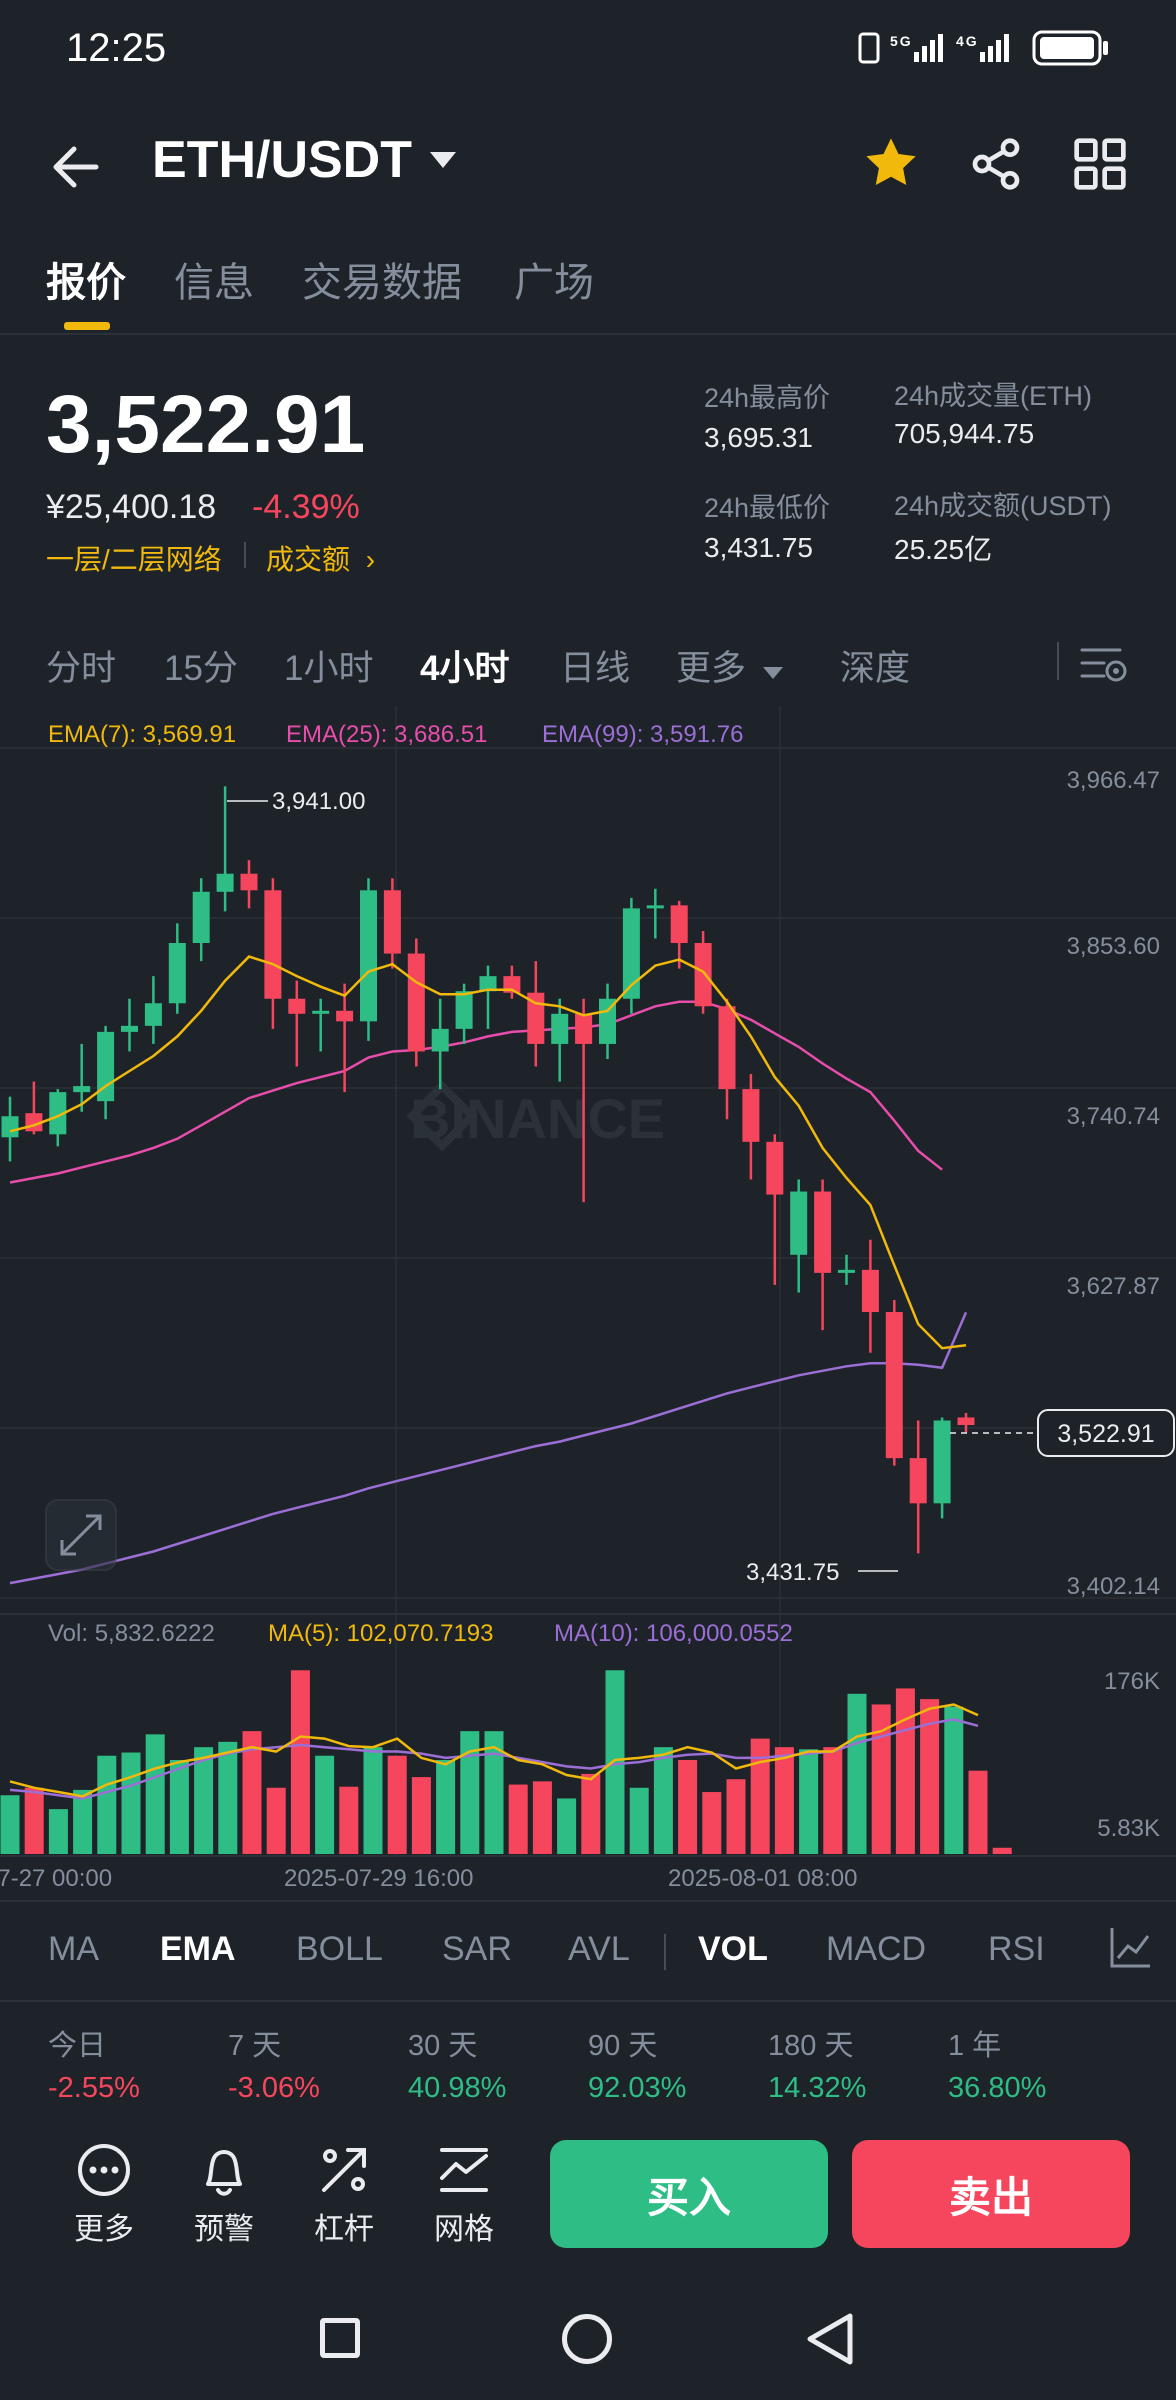  I want to click on stat-high-label: 24h最高价, so click(767, 398).